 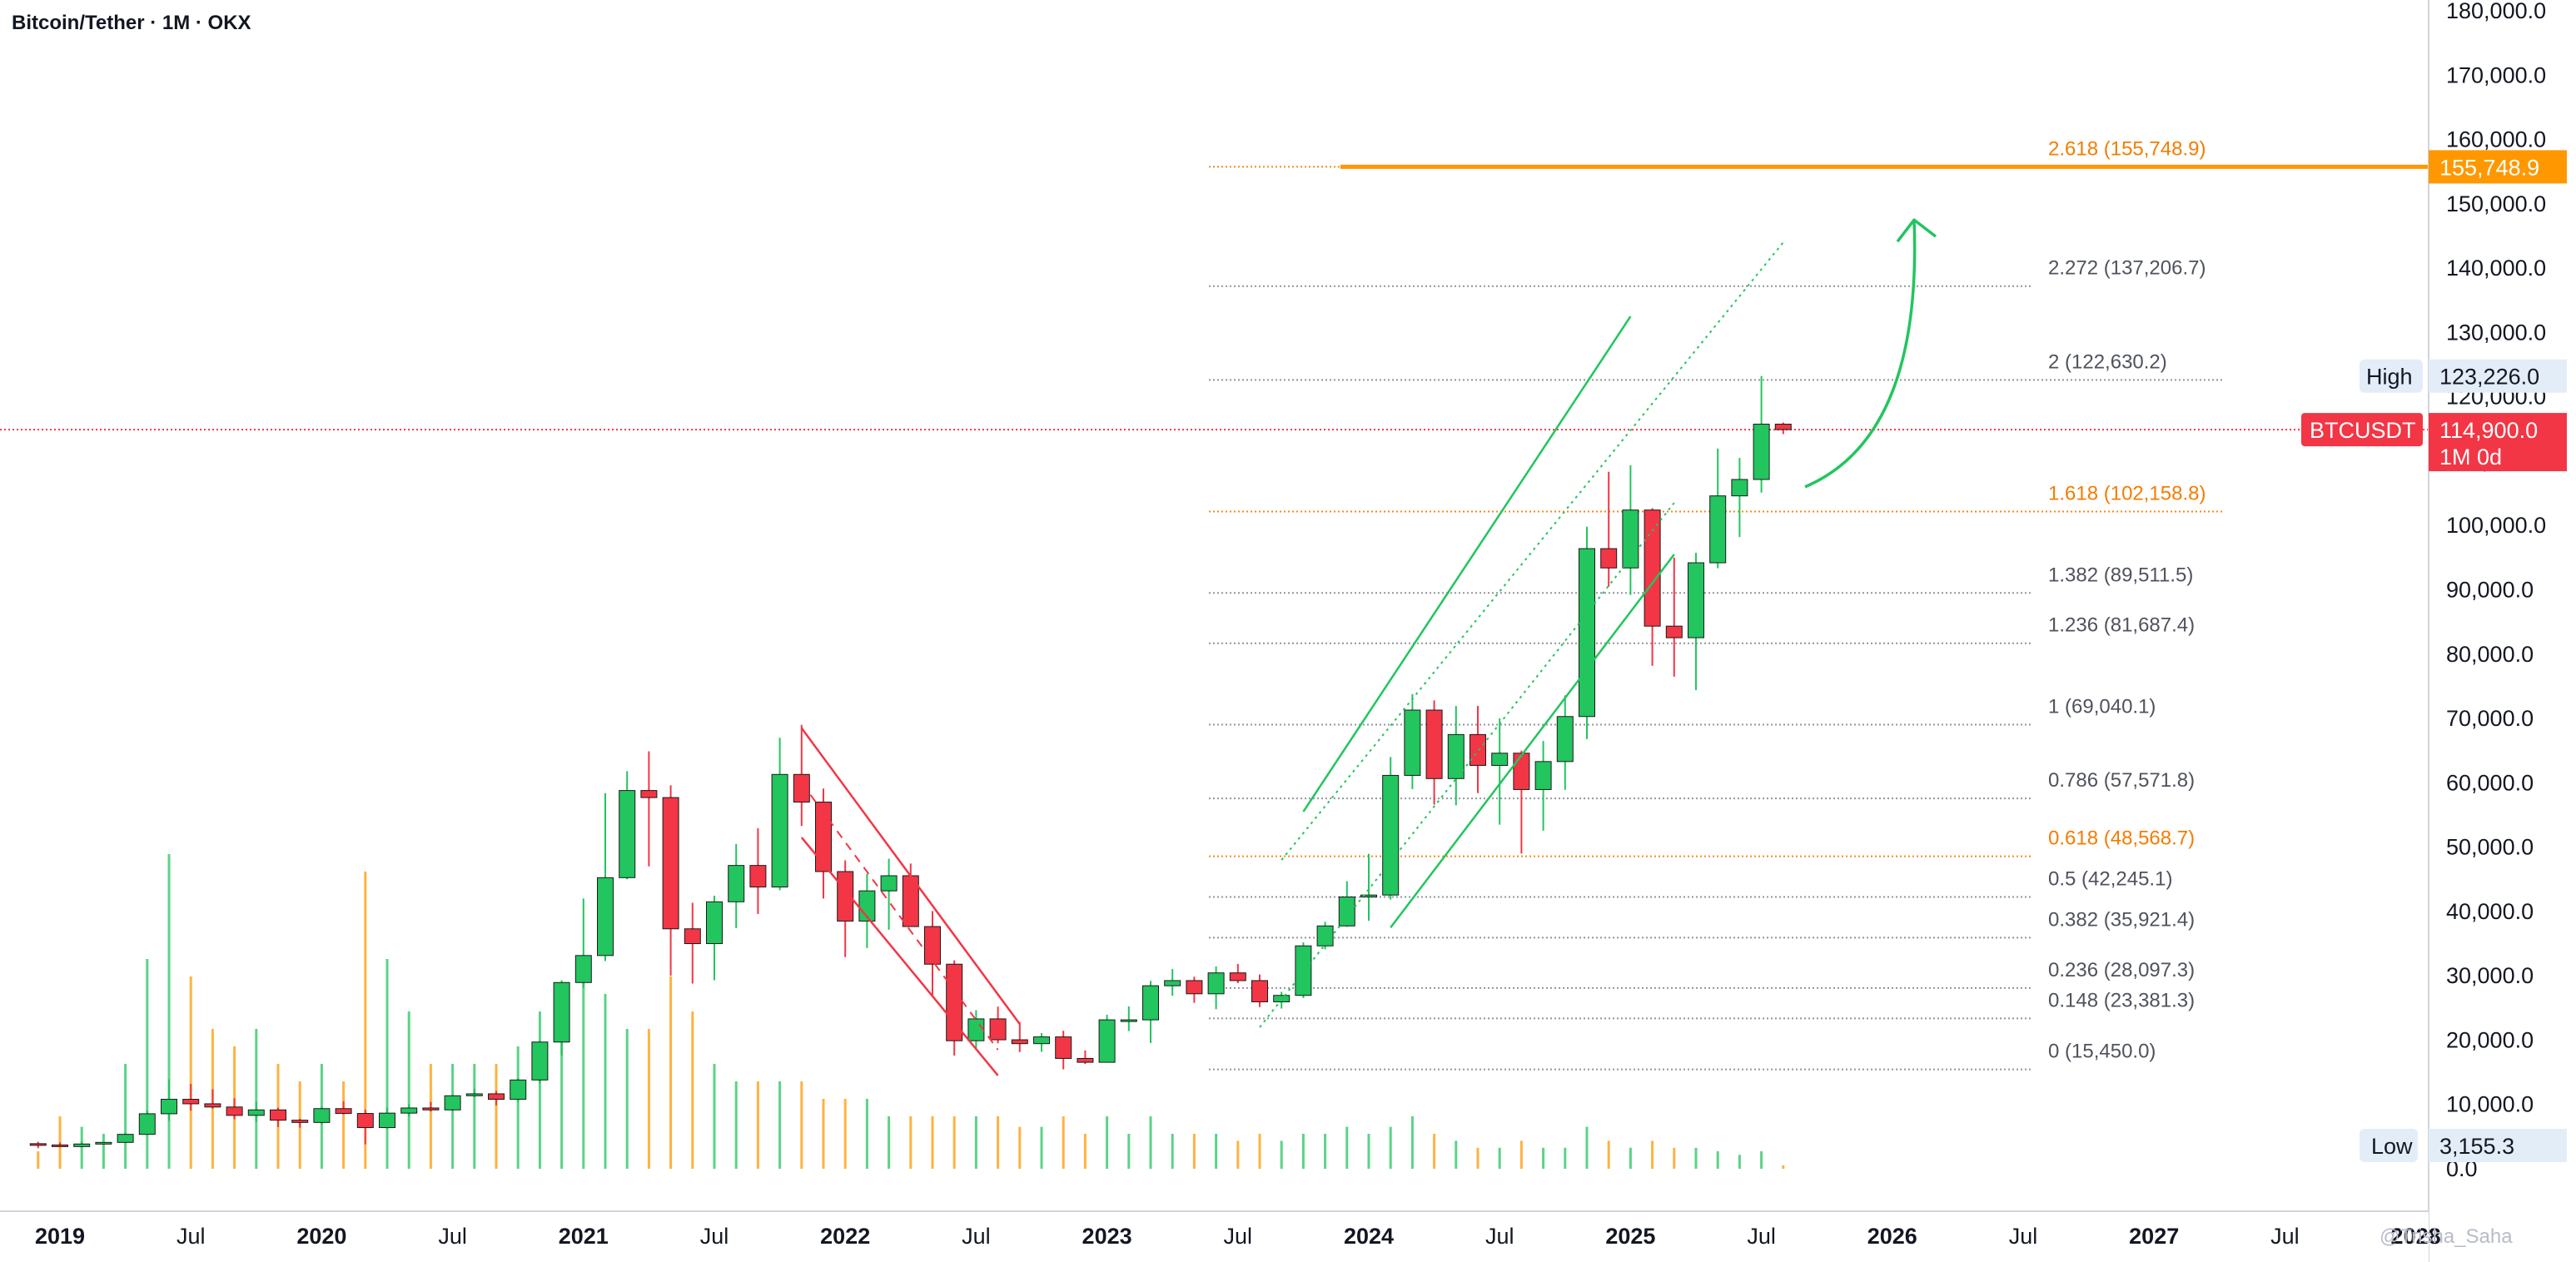 I want to click on ascending-channel-inner-upper, so click(x=1532, y=551).